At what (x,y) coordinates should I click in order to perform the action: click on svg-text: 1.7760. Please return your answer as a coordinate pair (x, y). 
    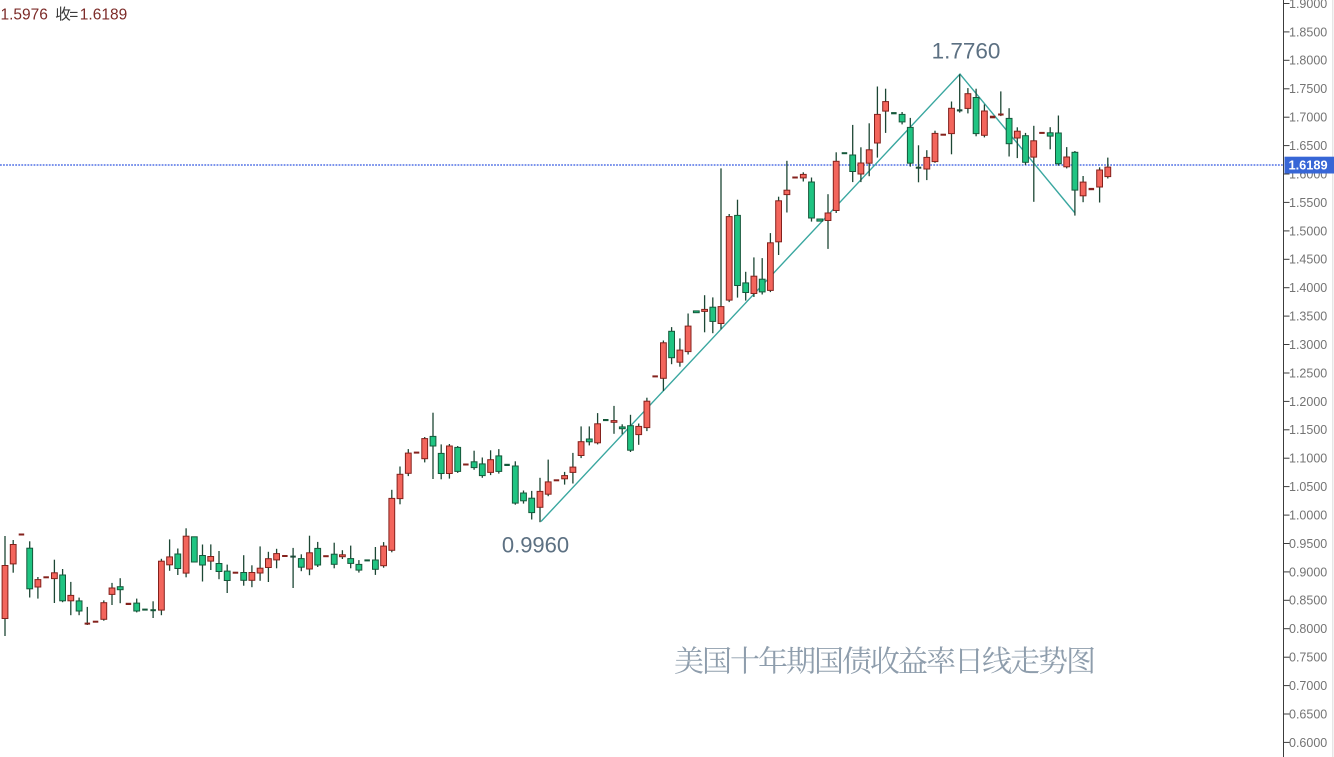
    Looking at the image, I should click on (966, 51).